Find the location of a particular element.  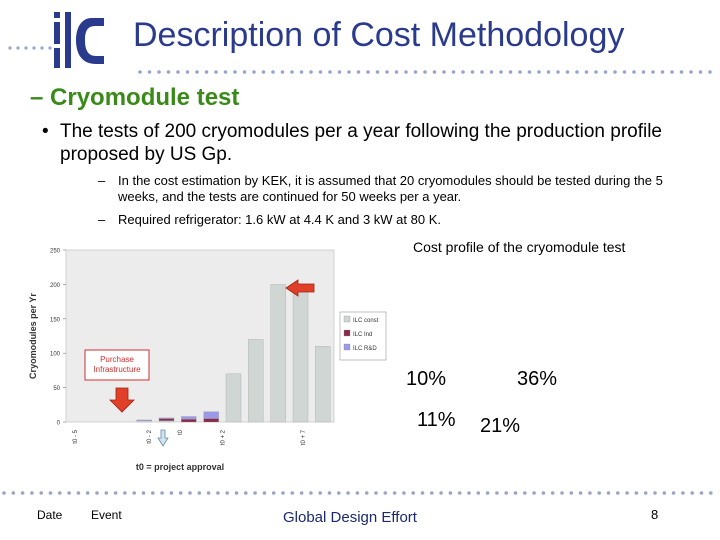

decorative-dots-bottom is located at coordinates (357, 493).